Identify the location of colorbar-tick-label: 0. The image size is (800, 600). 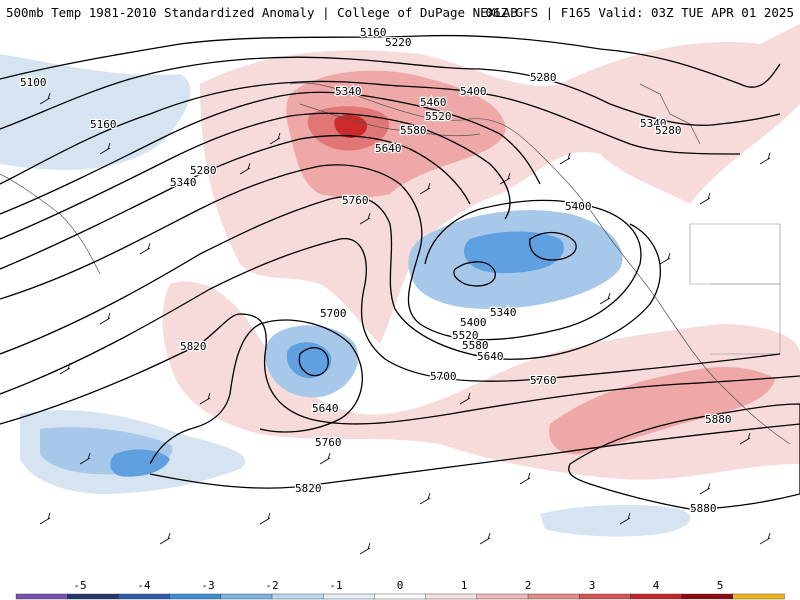
(400, 585).